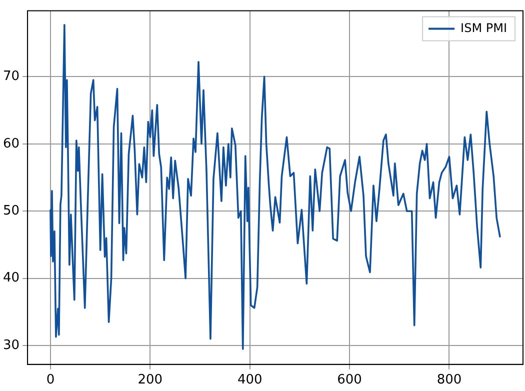 The height and width of the screenshot is (391, 525). Describe the element at coordinates (483, 27) in the screenshot. I see `legend-label: ISM PMI` at that location.